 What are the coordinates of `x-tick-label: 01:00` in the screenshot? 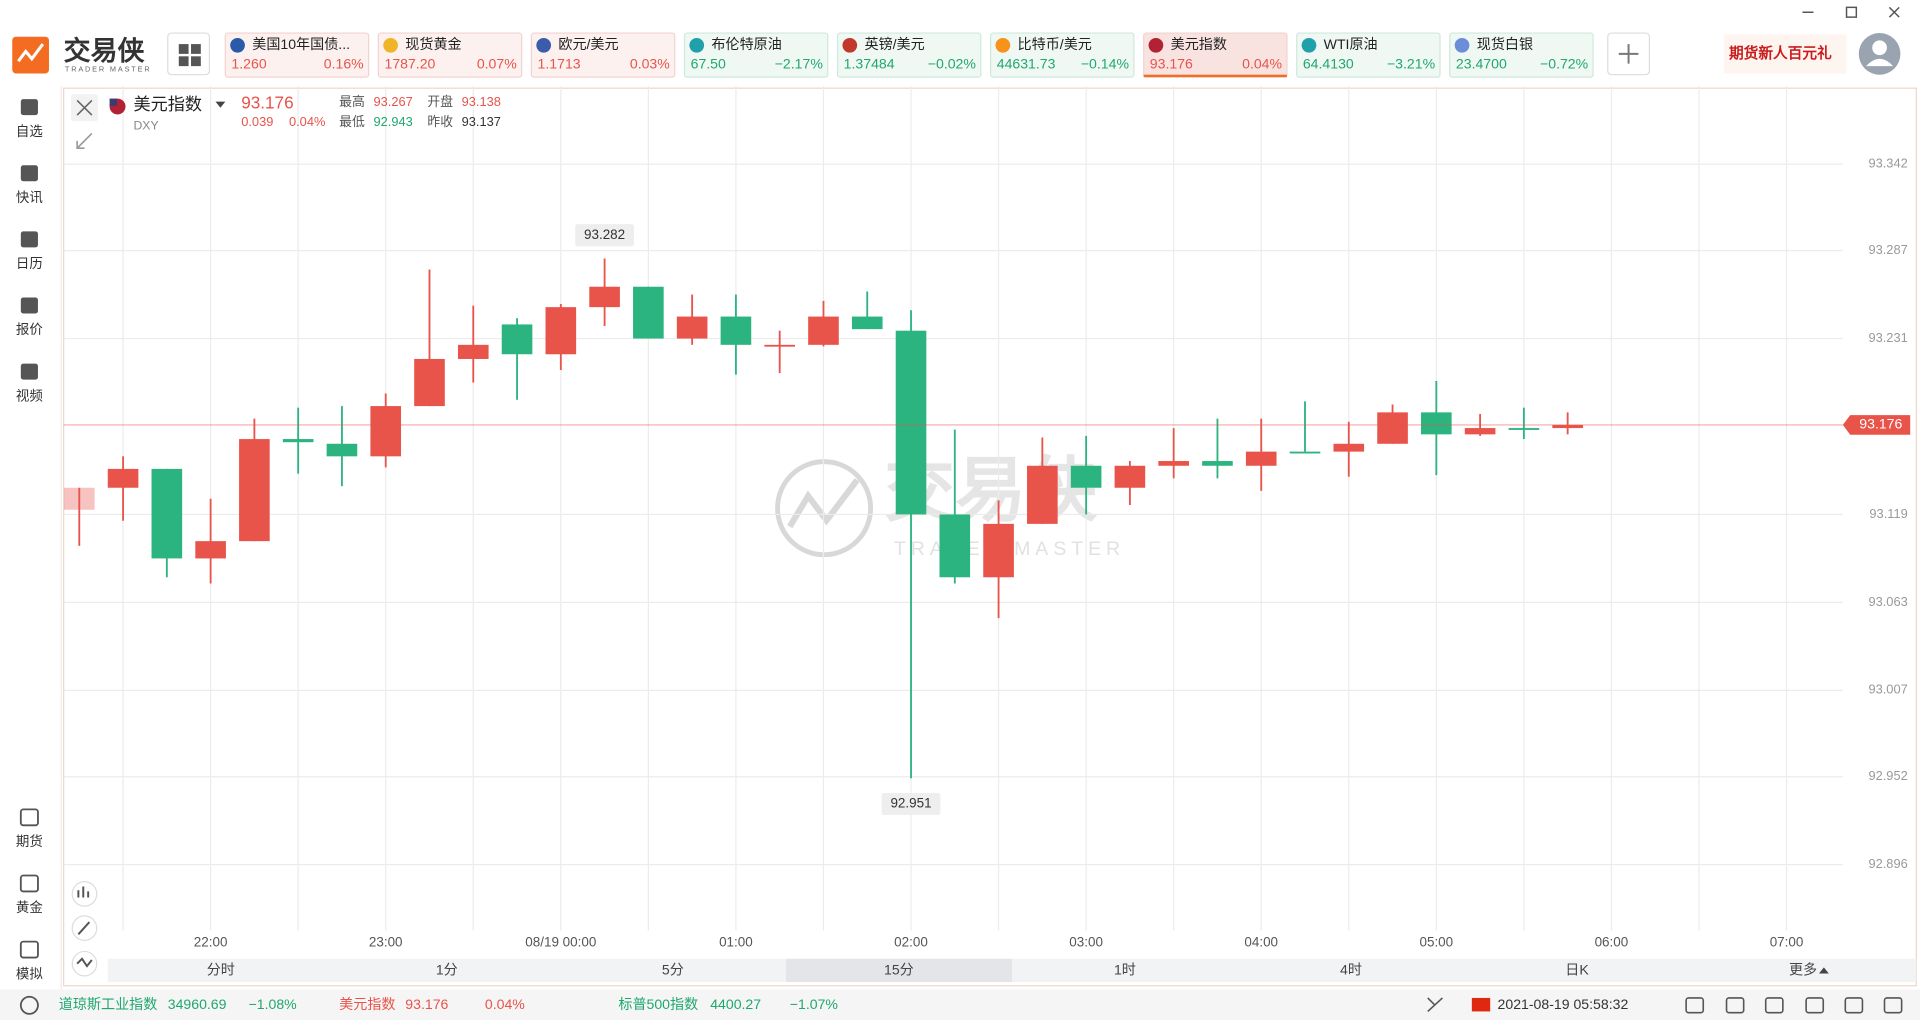 It's located at (736, 941).